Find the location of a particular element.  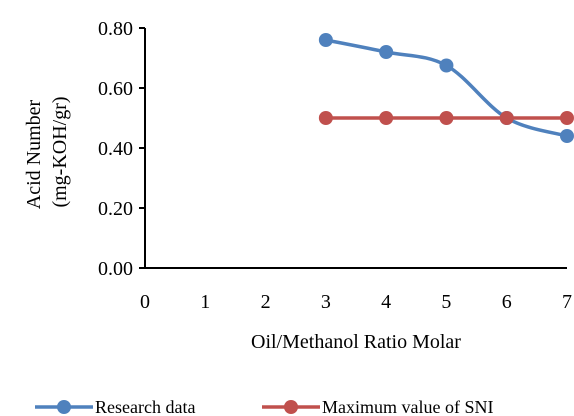

legend-item: Maximum value of SNI is located at coordinates (377, 406).